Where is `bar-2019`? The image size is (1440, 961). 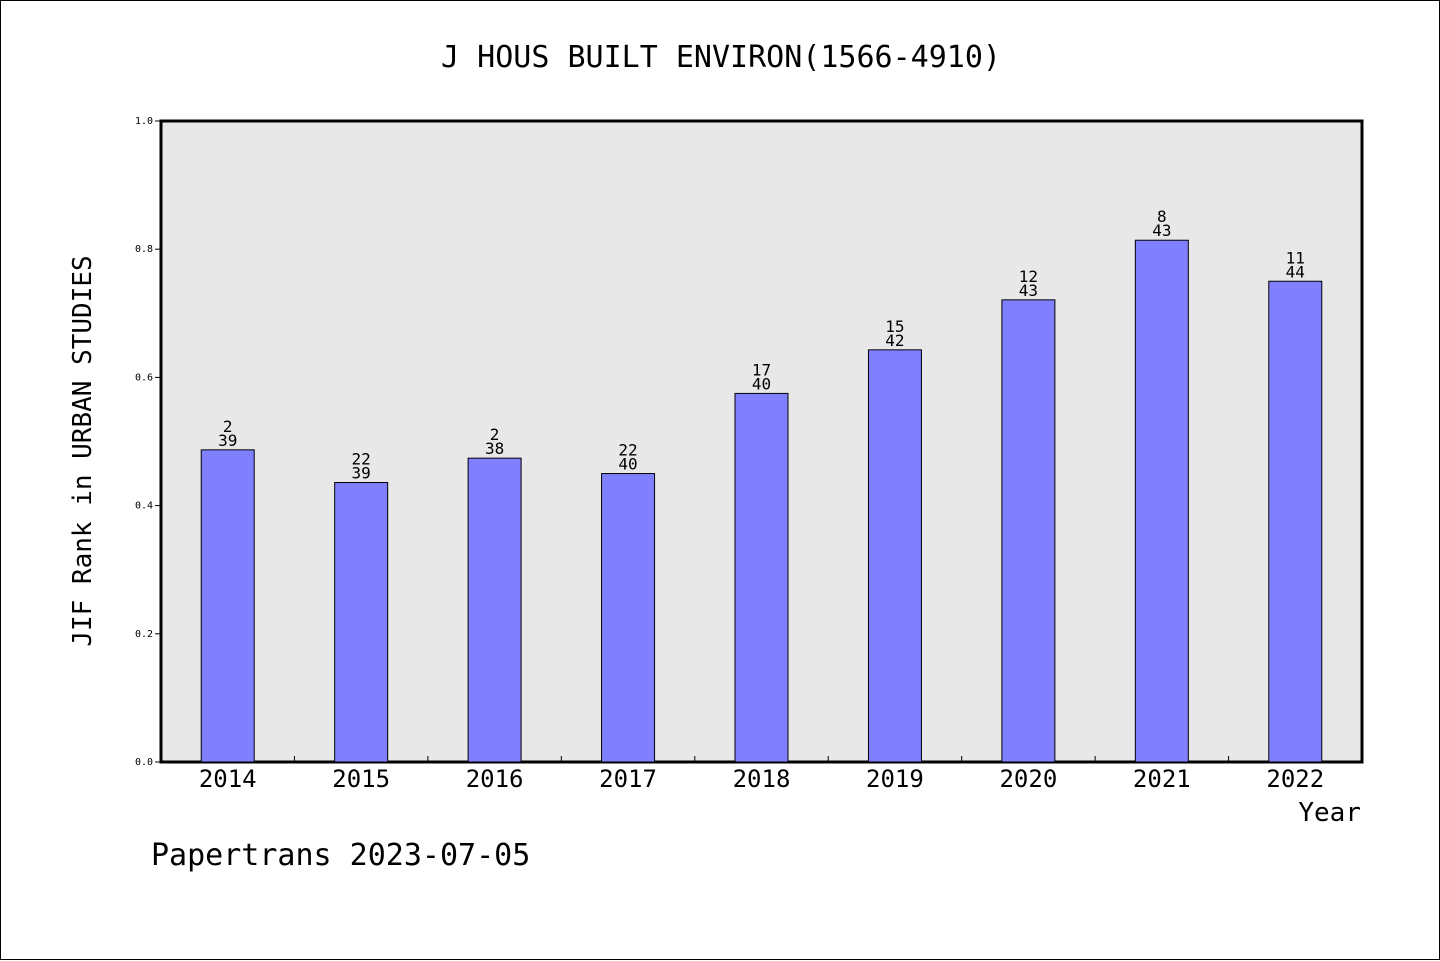
bar-2019 is located at coordinates (894, 556).